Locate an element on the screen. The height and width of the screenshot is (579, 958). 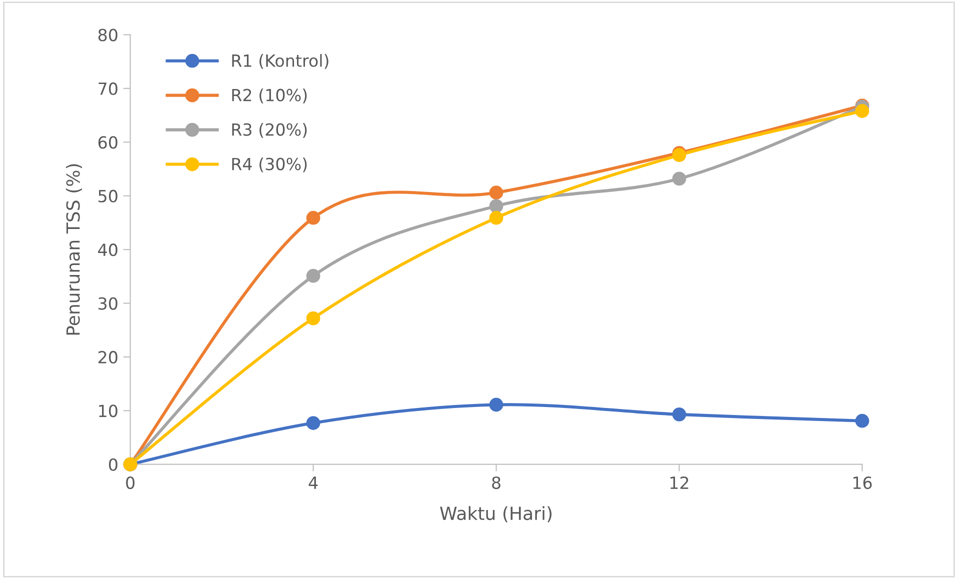
x-tick-label: 0 is located at coordinates (130, 483).